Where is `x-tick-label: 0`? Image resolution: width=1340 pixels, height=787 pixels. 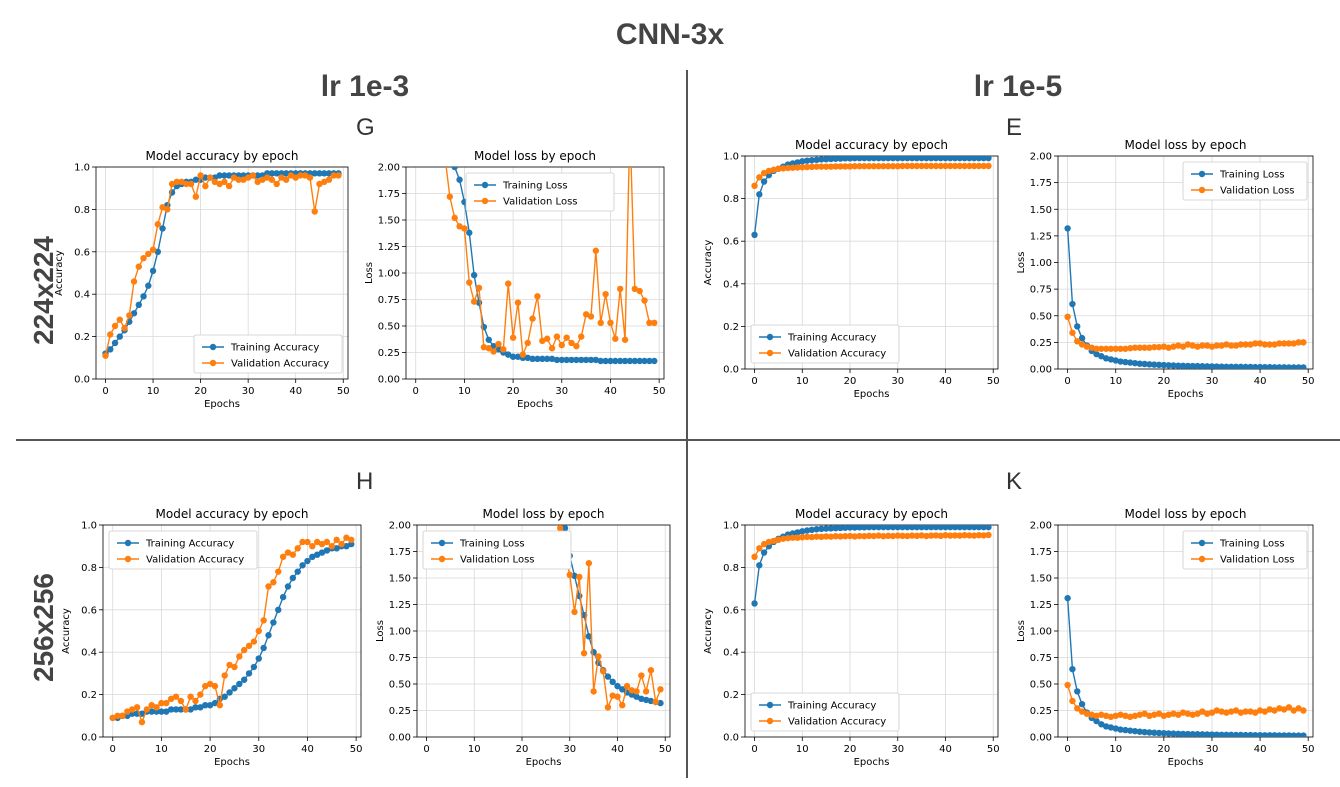
x-tick-label: 0 is located at coordinates (416, 391).